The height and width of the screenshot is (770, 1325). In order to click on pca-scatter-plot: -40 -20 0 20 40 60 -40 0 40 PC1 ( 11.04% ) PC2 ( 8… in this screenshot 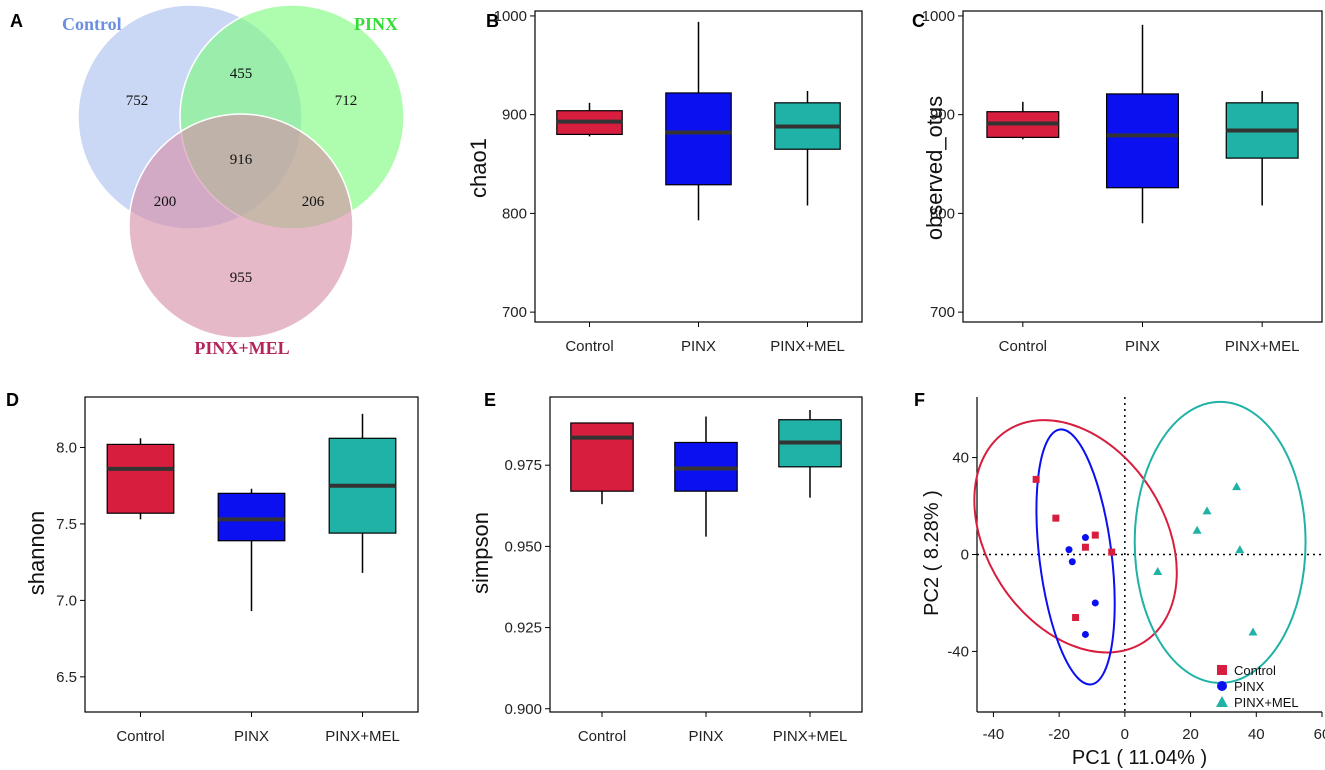, I will do `click(1123, 583)`.